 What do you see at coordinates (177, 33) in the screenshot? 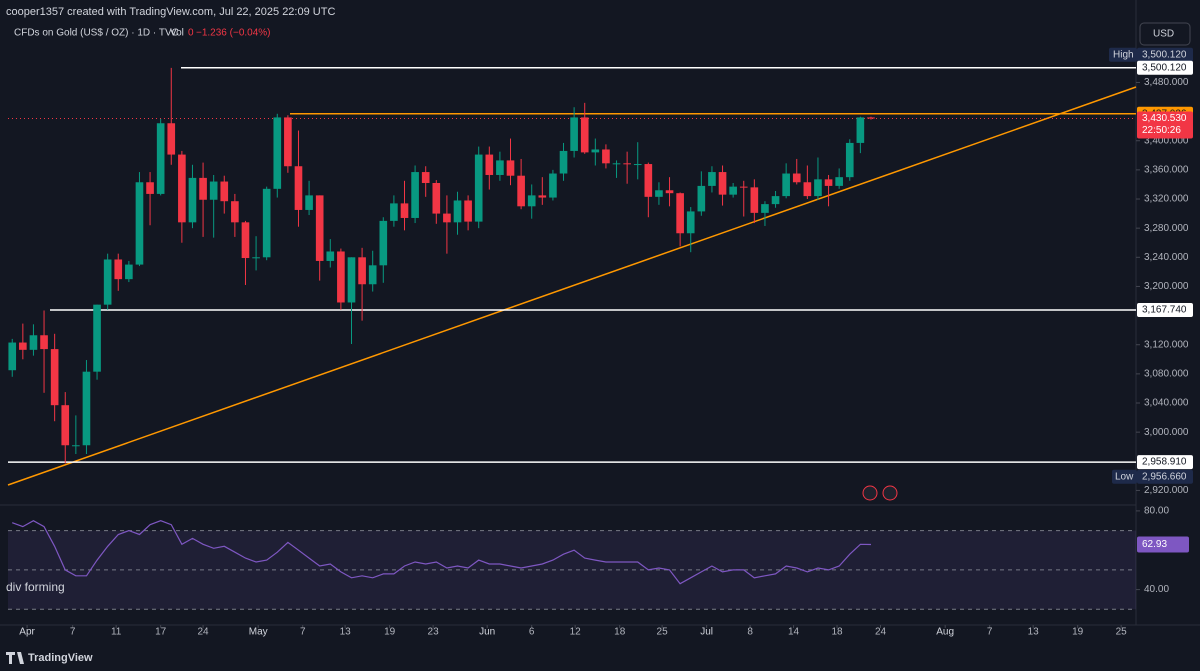
I see `vol-label: Vol` at bounding box center [177, 33].